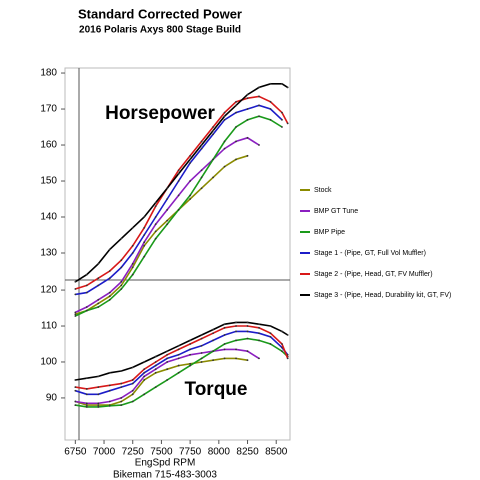 The width and height of the screenshot is (480, 480). What do you see at coordinates (165, 463) in the screenshot?
I see `x-axis-label: EngSpd RPM` at bounding box center [165, 463].